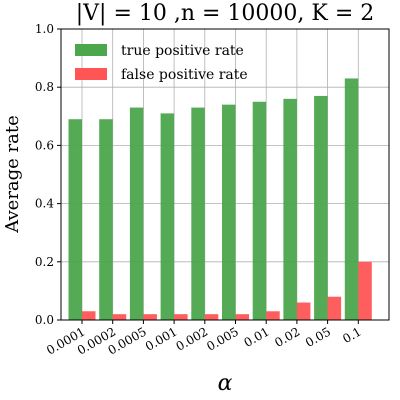 The height and width of the screenshot is (400, 400). What do you see at coordinates (12, 174) in the screenshot?
I see `y-axis-label: Average rate` at bounding box center [12, 174].